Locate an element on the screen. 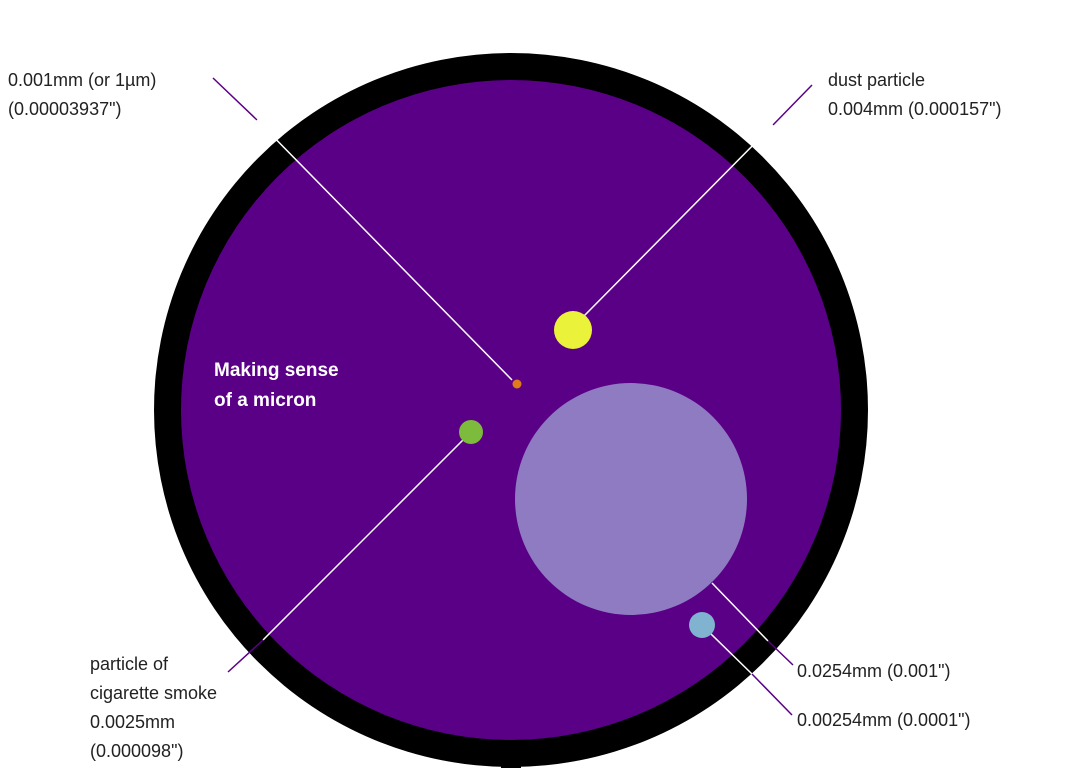  tenth-leader-outer is located at coordinates (772, 694).